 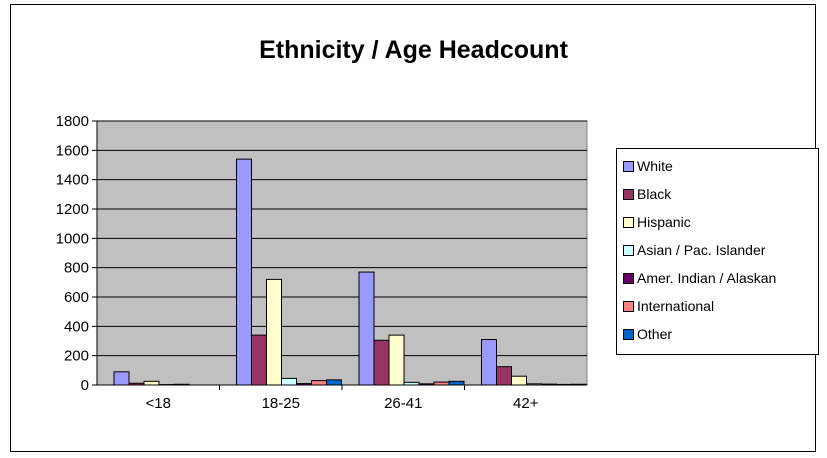 I want to click on legend-item: Amer. Indian / Alaskan, so click(x=699, y=278).